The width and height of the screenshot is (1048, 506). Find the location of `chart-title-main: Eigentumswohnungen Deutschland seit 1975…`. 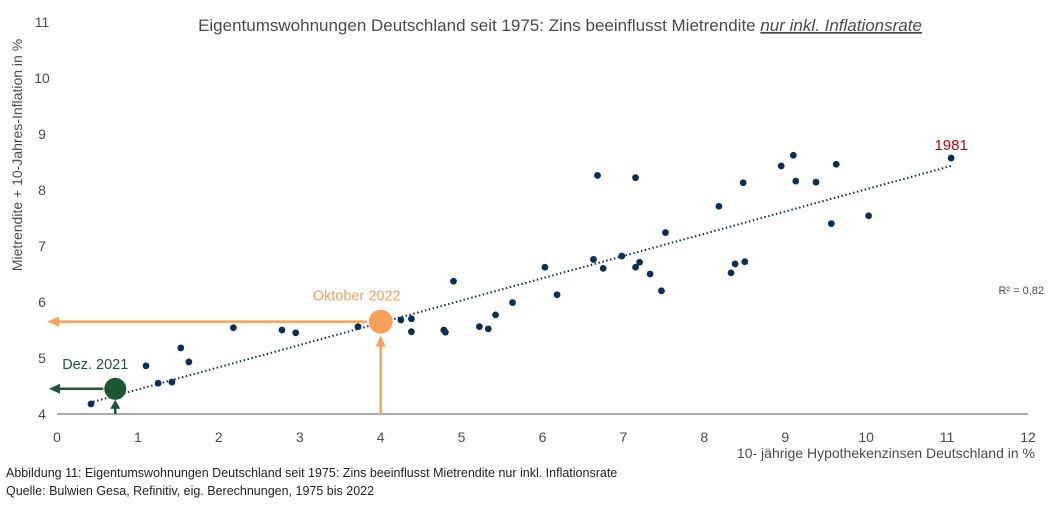

chart-title-main: Eigentumswohnungen Deutschland seit 1975… is located at coordinates (479, 25).